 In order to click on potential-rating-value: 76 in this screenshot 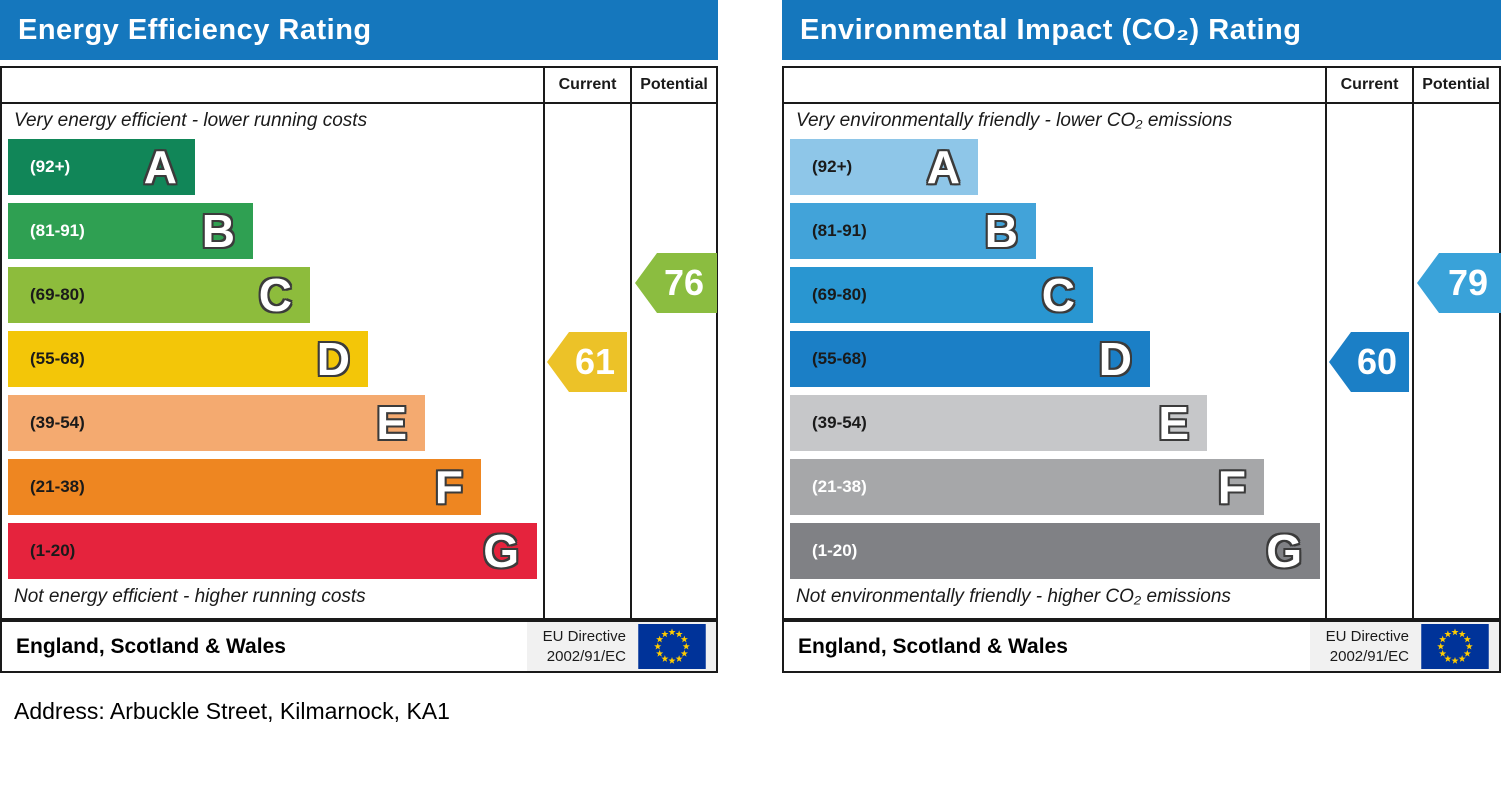, I will do `click(684, 282)`.